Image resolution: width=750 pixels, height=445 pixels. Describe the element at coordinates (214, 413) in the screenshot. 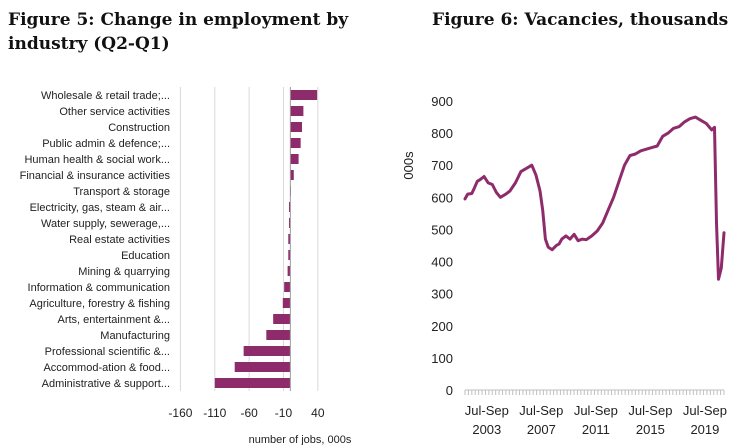

I see `x-tick-label: -110` at that location.